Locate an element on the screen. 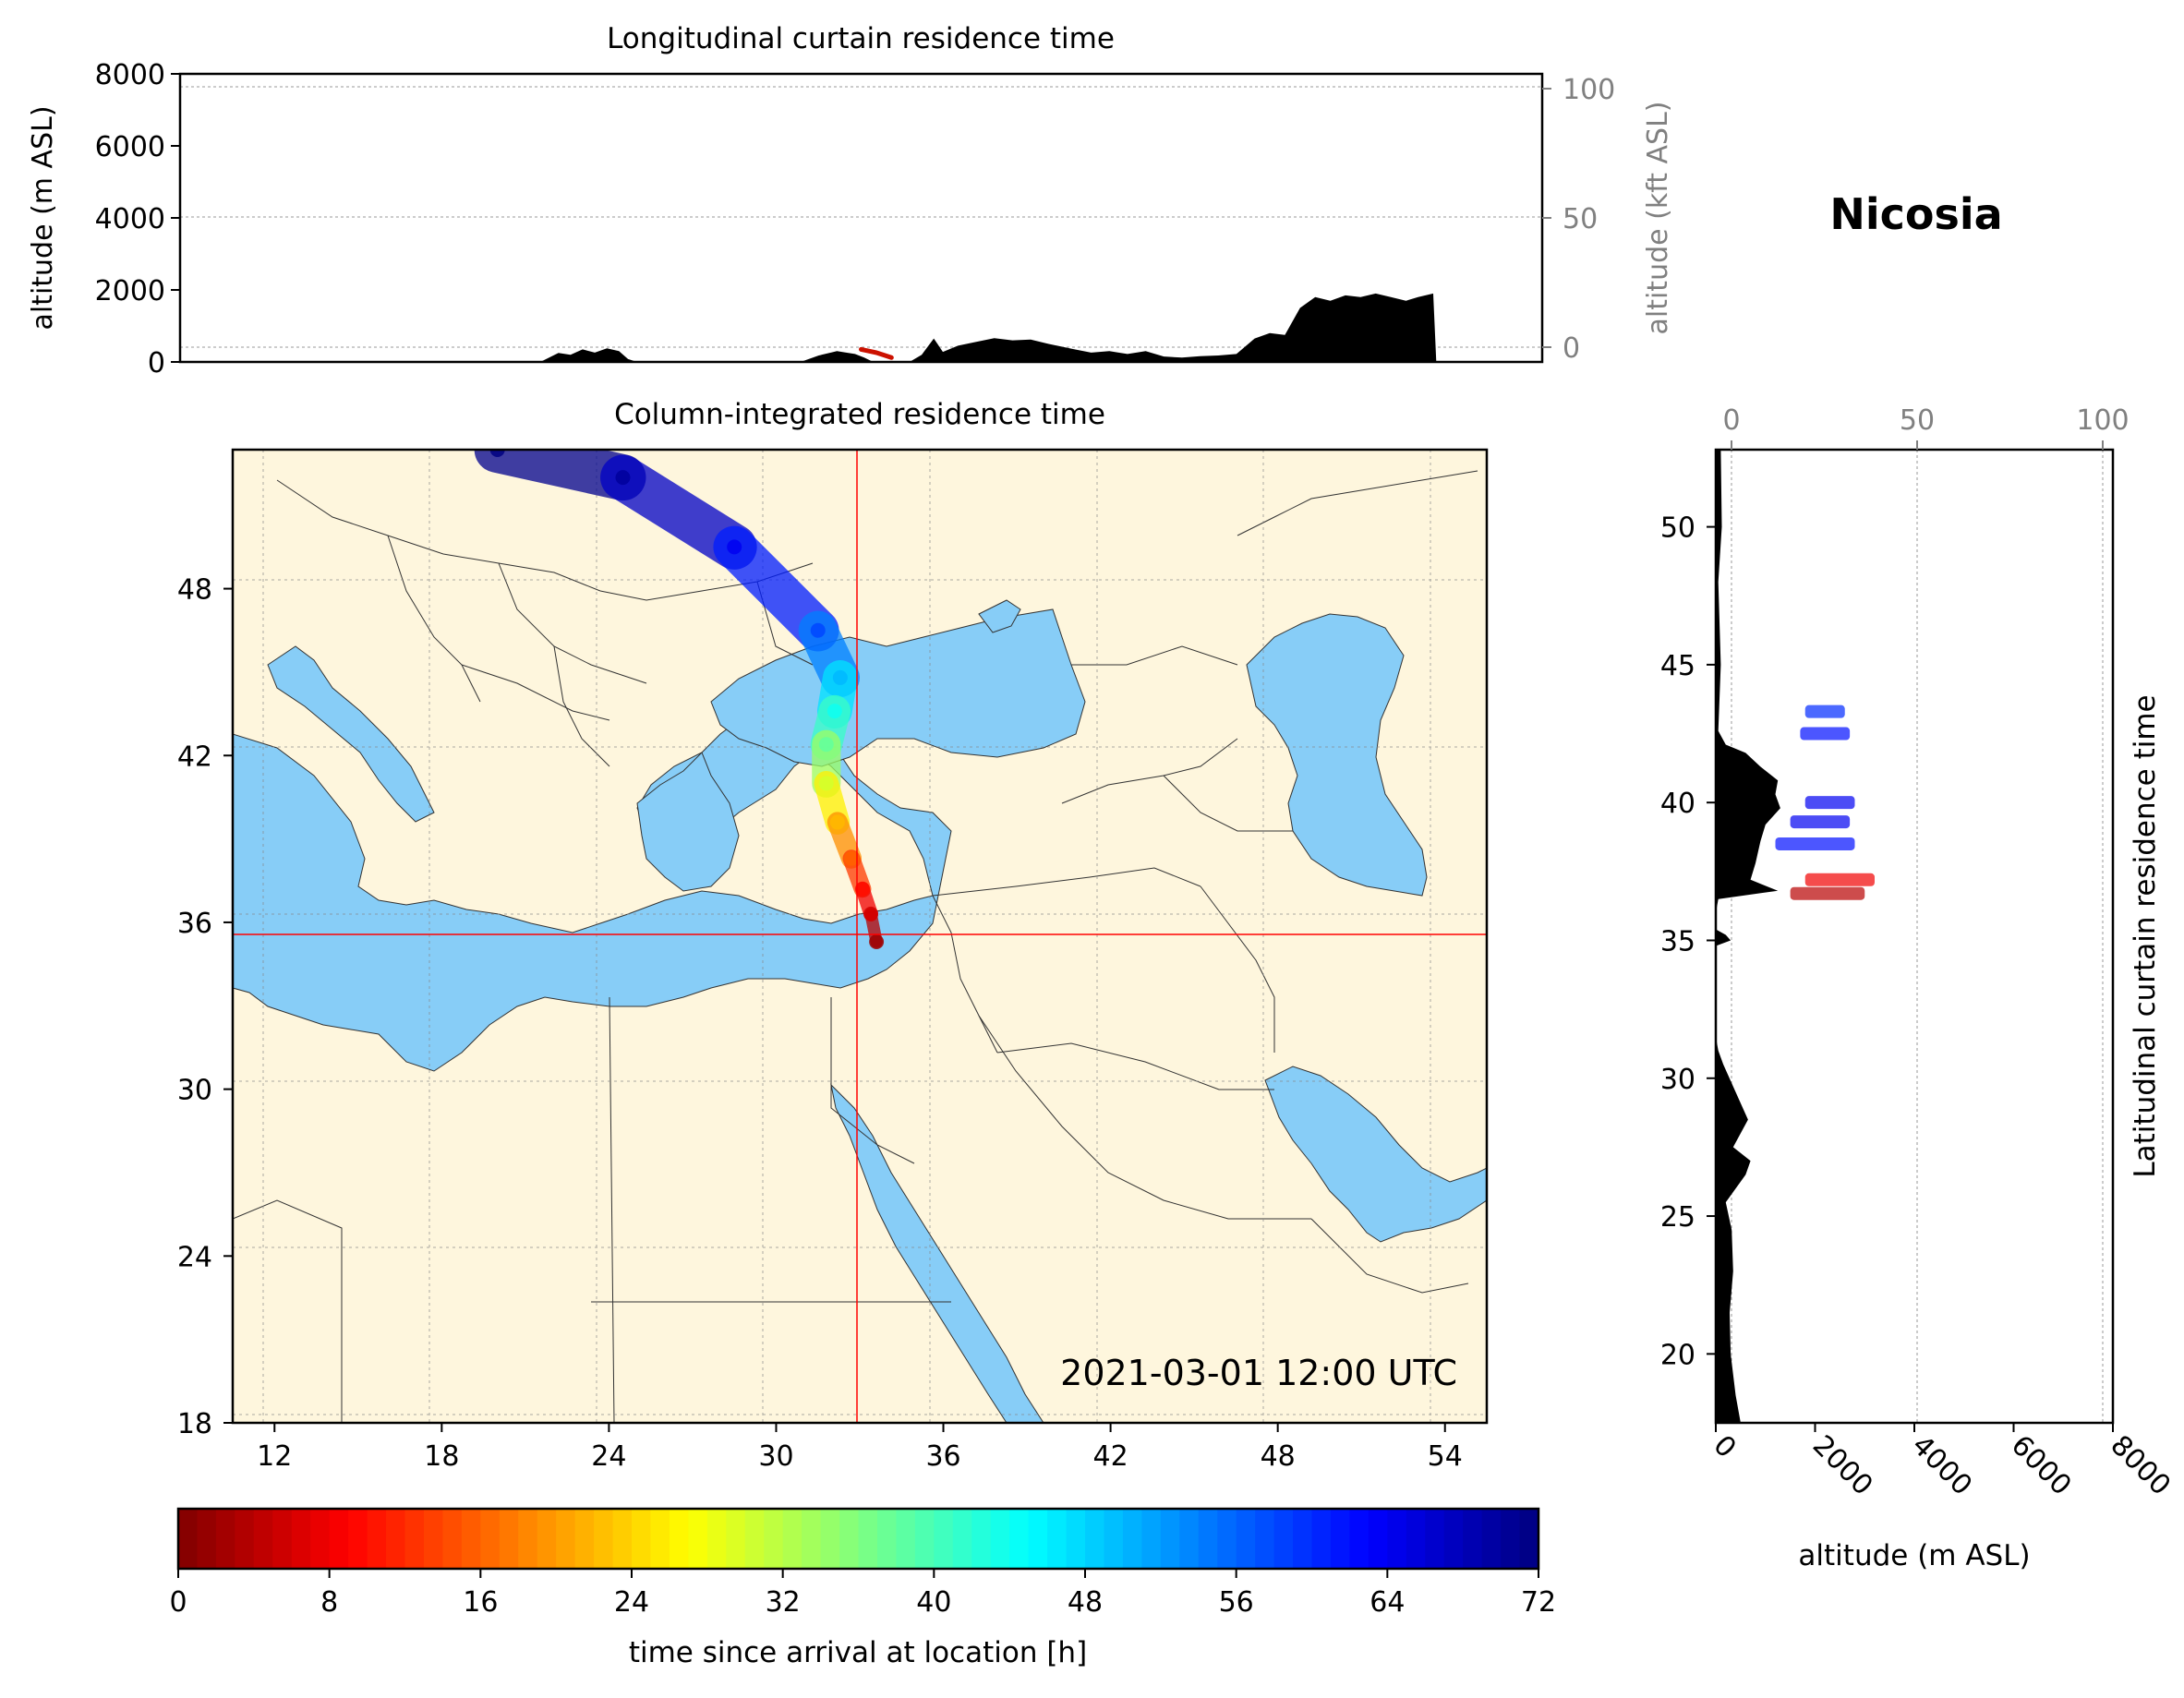 Image resolution: width=2184 pixels, height=1698 pixels. latitudinal-x-tick-label: 4000 is located at coordinates (1941, 1465).